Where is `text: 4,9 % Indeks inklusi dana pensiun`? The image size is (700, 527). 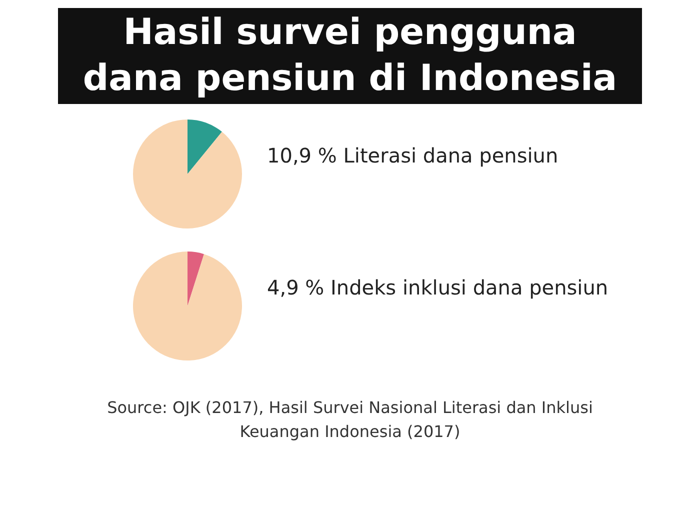 text: 4,9 % Indeks inklusi dana pensiun is located at coordinates (437, 288).